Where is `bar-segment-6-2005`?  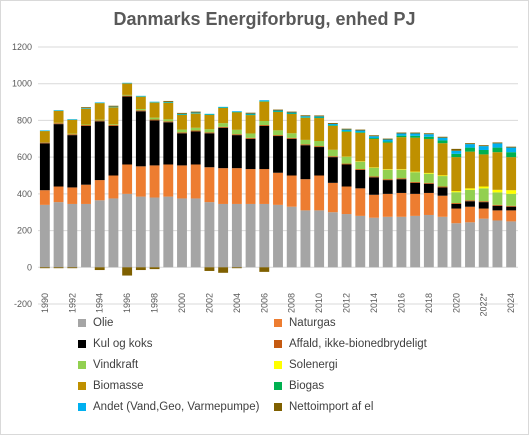 bar-segment-6-2005 is located at coordinates (250, 124).